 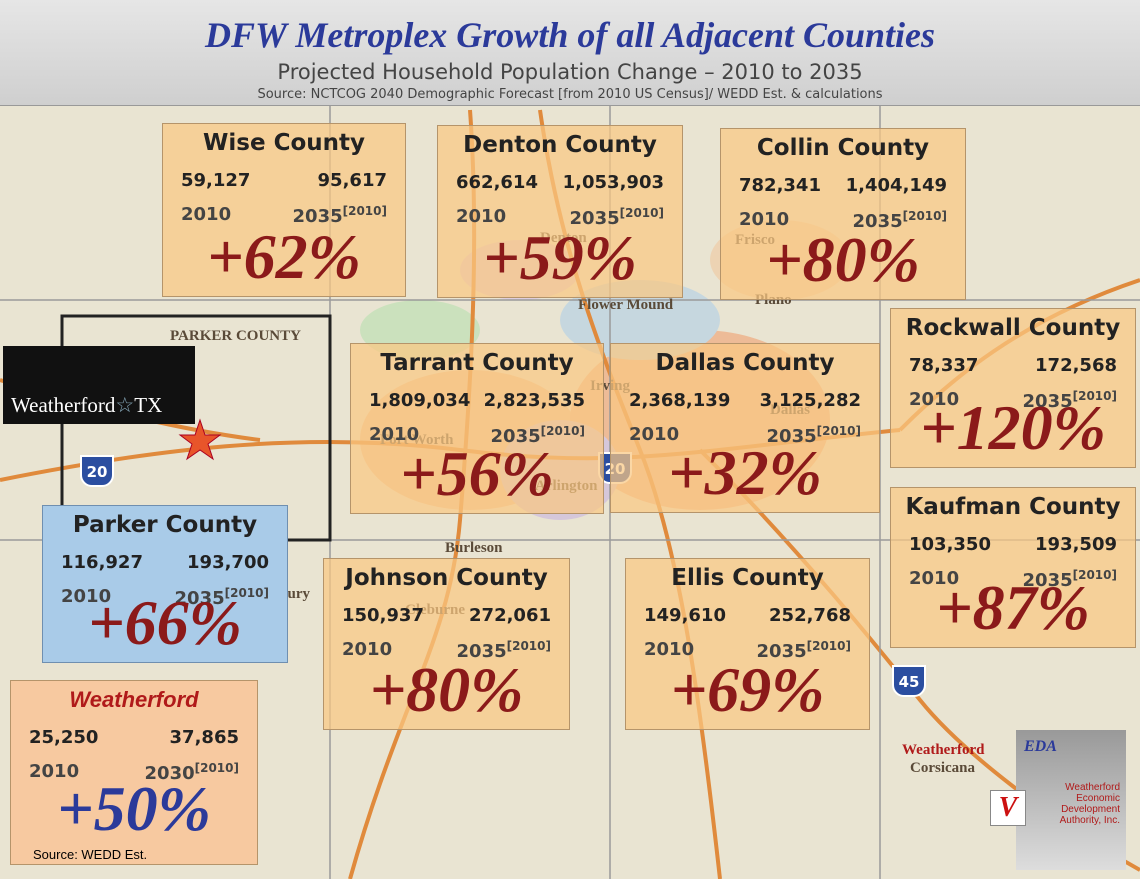 I want to click on county-name: Ellis County, so click(x=747, y=578).